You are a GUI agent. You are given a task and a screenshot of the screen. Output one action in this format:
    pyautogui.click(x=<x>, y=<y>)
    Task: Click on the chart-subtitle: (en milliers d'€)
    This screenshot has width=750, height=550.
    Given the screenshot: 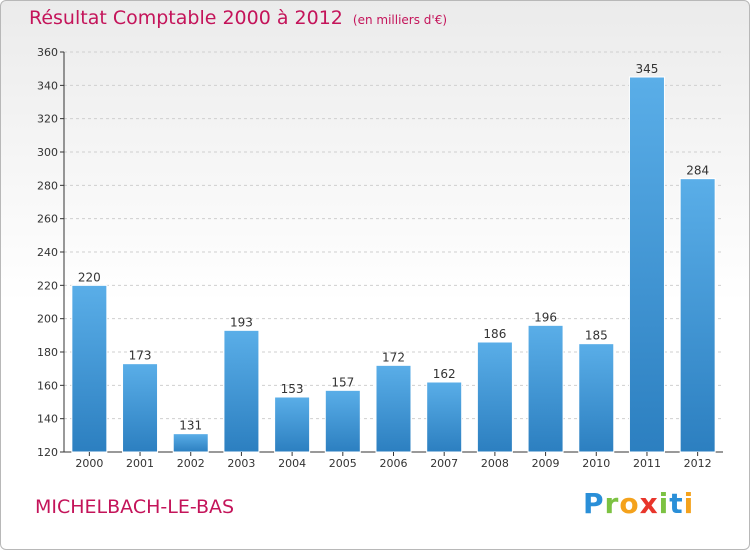 What is the action you would take?
    pyautogui.click(x=400, y=20)
    